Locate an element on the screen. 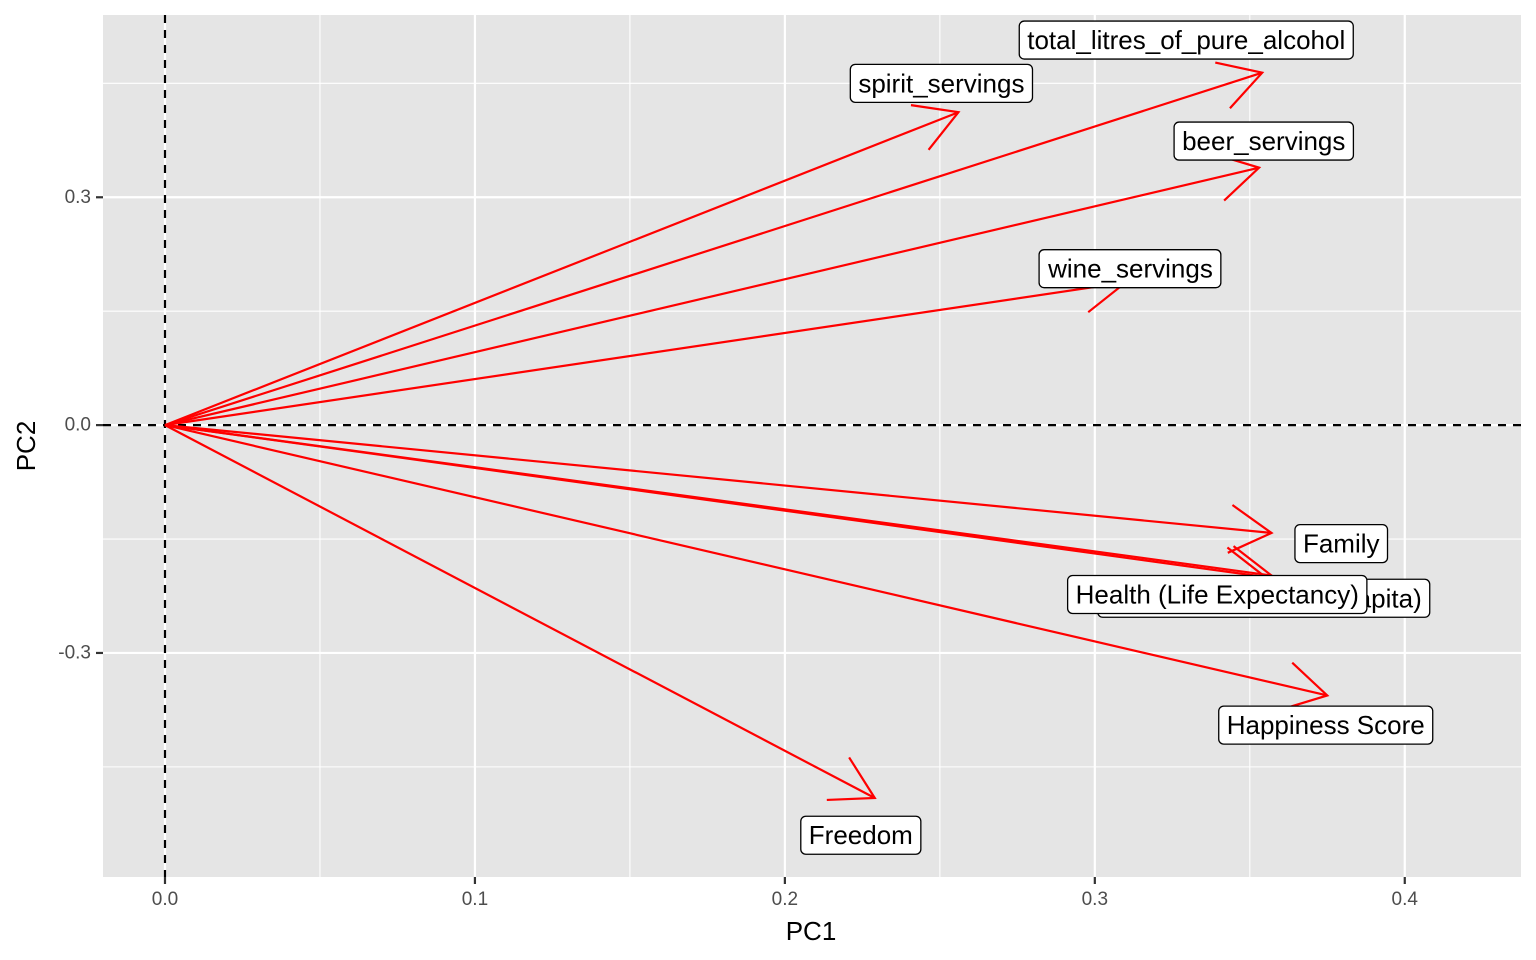 Image resolution: width=1536 pixels, height=960 pixels. label-text: Health (Life Expectancy) is located at coordinates (1217, 594).